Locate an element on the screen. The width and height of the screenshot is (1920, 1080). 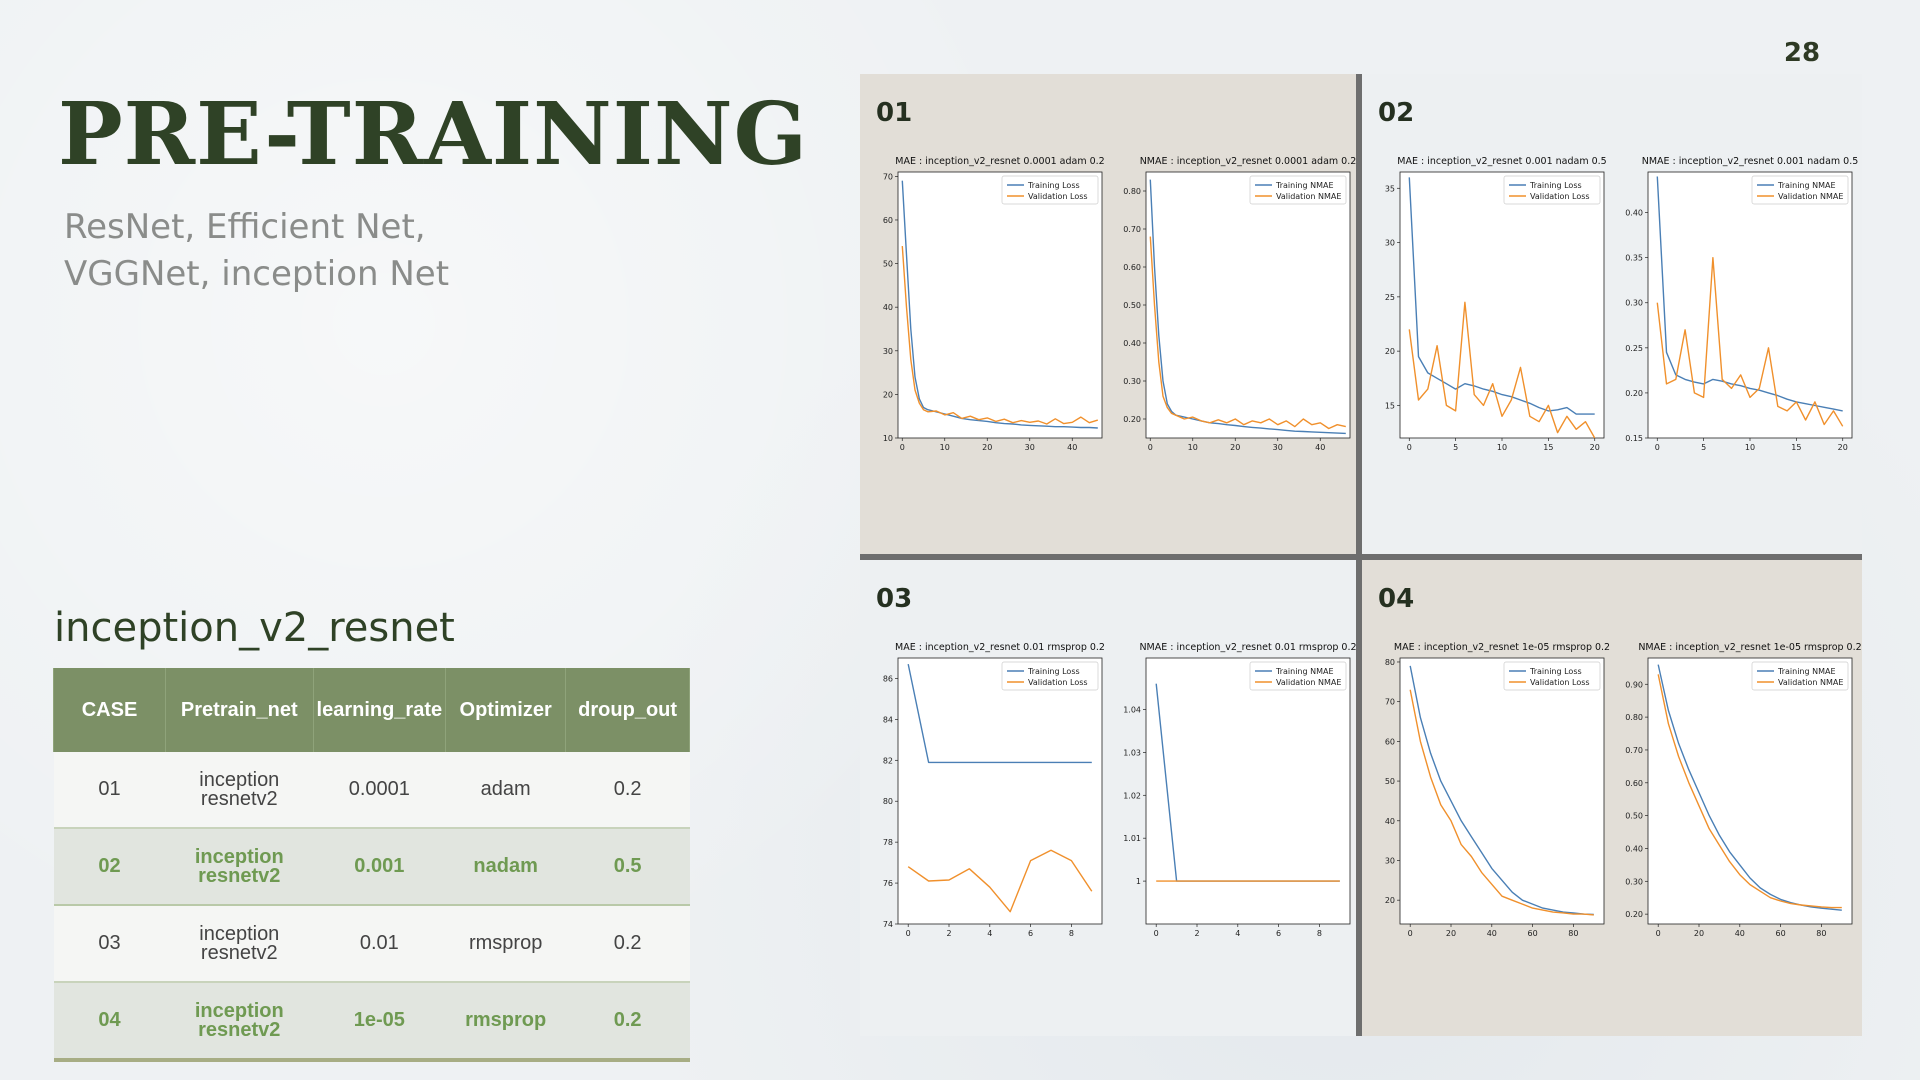
legend-label: Training NMAE is located at coordinates (1806, 671).